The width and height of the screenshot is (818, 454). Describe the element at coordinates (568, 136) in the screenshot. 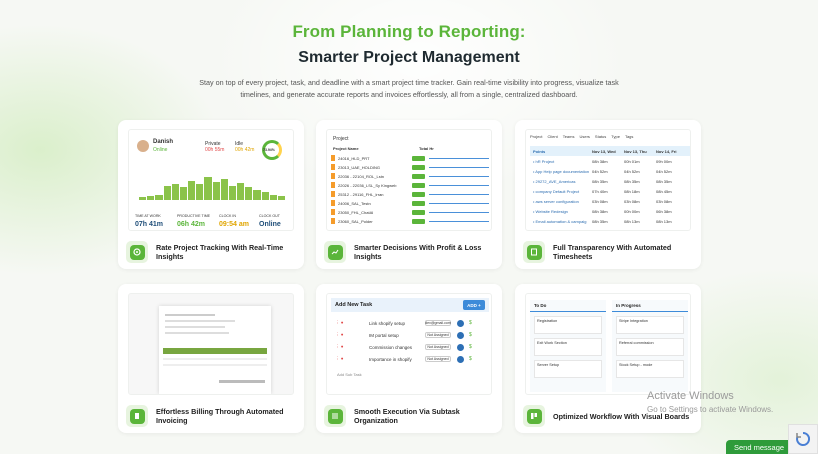

I see `filter-tab: Teams` at that location.